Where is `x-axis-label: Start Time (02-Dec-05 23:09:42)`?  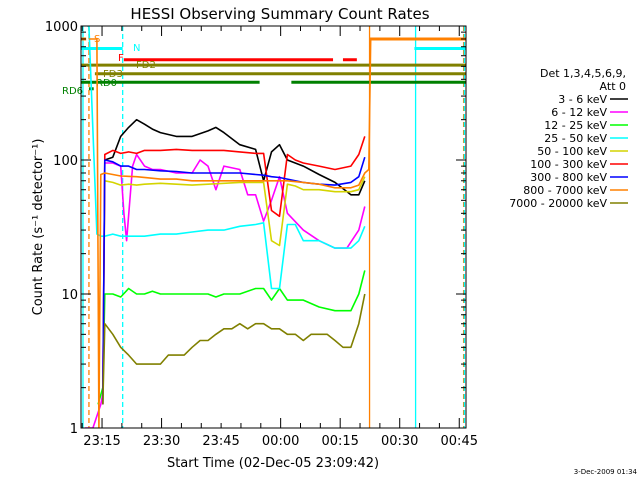
x-axis-label: Start Time (02-Dec-05 23:09:42) is located at coordinates (273, 463).